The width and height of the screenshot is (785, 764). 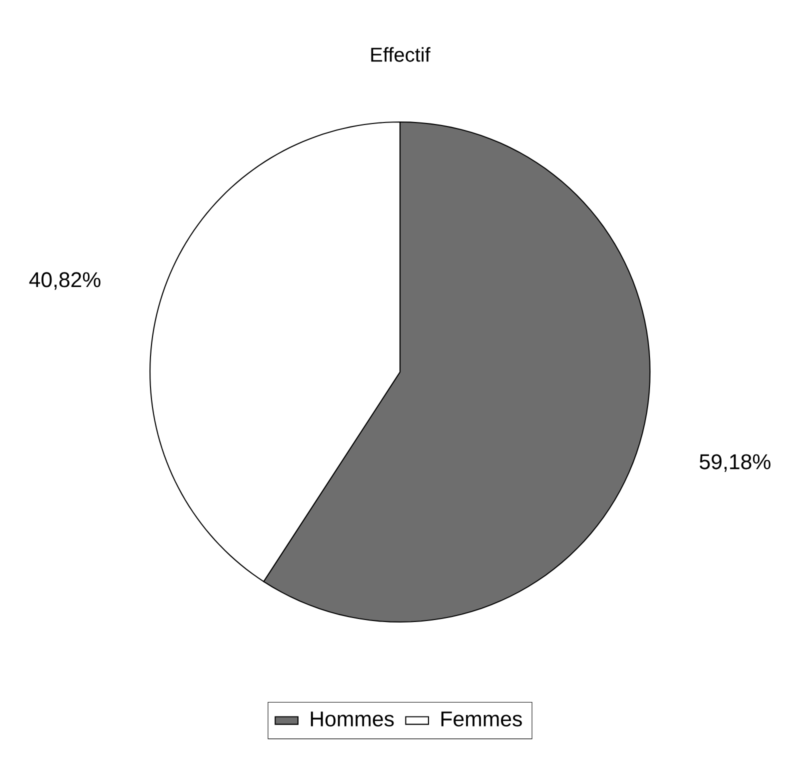 What do you see at coordinates (735, 463) in the screenshot?
I see `data-label: 59,18%` at bounding box center [735, 463].